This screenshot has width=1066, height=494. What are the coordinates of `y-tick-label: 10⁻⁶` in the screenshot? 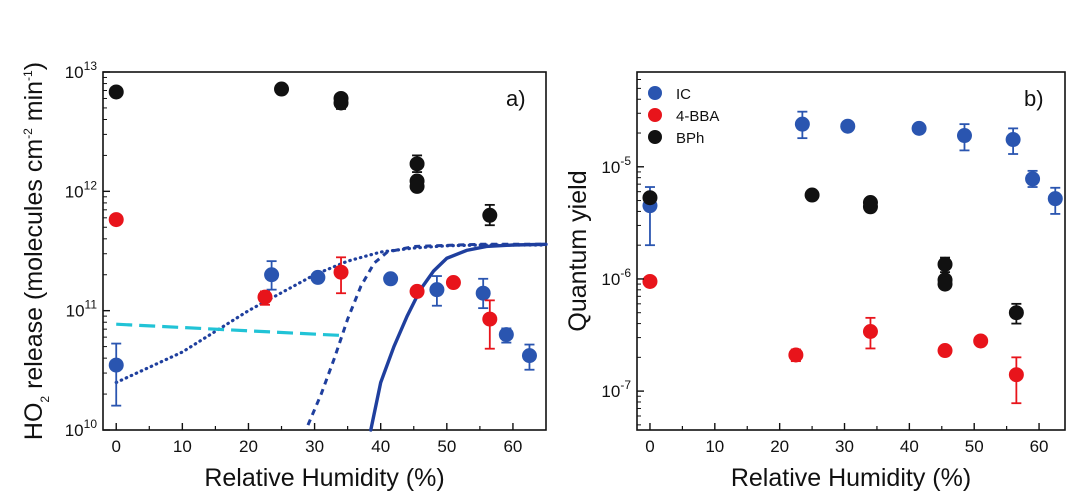 It's located at (616, 277).